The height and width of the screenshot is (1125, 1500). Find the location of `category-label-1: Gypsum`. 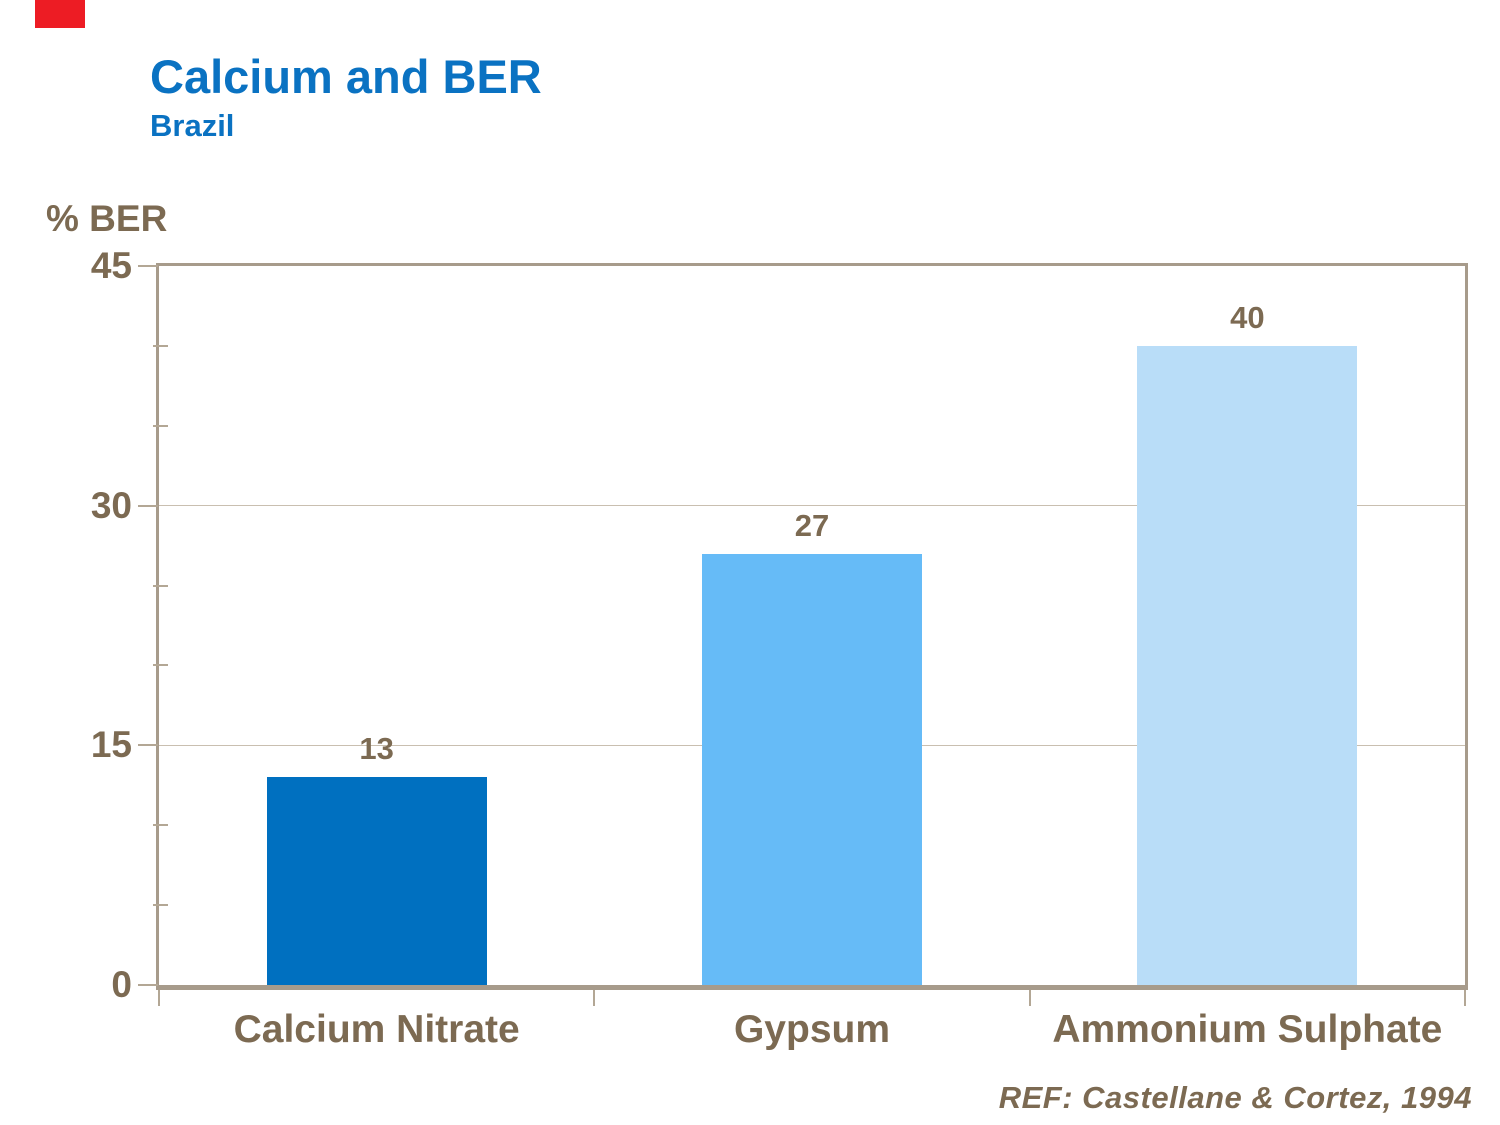

category-label-1: Gypsum is located at coordinates (812, 1029).